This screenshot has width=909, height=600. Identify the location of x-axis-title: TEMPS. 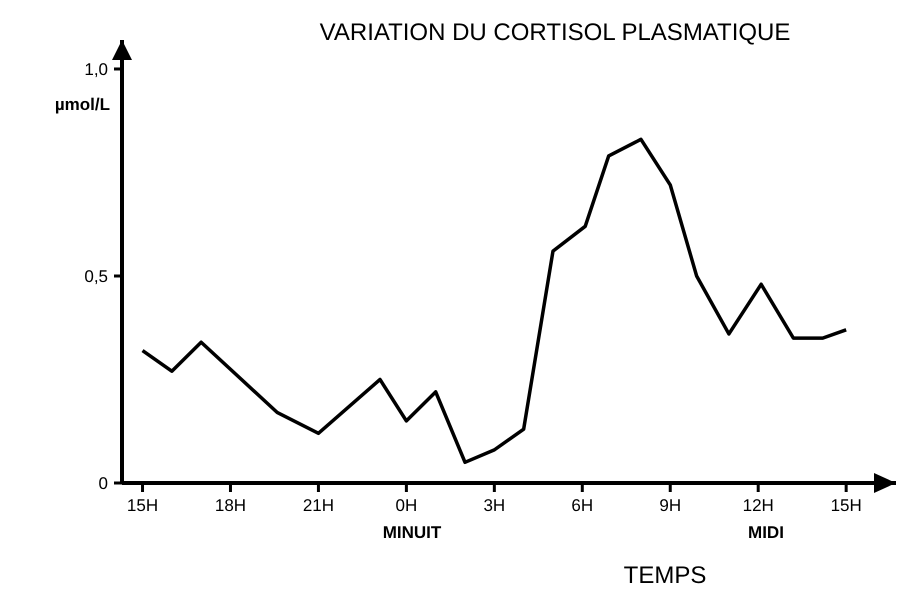
(665, 575).